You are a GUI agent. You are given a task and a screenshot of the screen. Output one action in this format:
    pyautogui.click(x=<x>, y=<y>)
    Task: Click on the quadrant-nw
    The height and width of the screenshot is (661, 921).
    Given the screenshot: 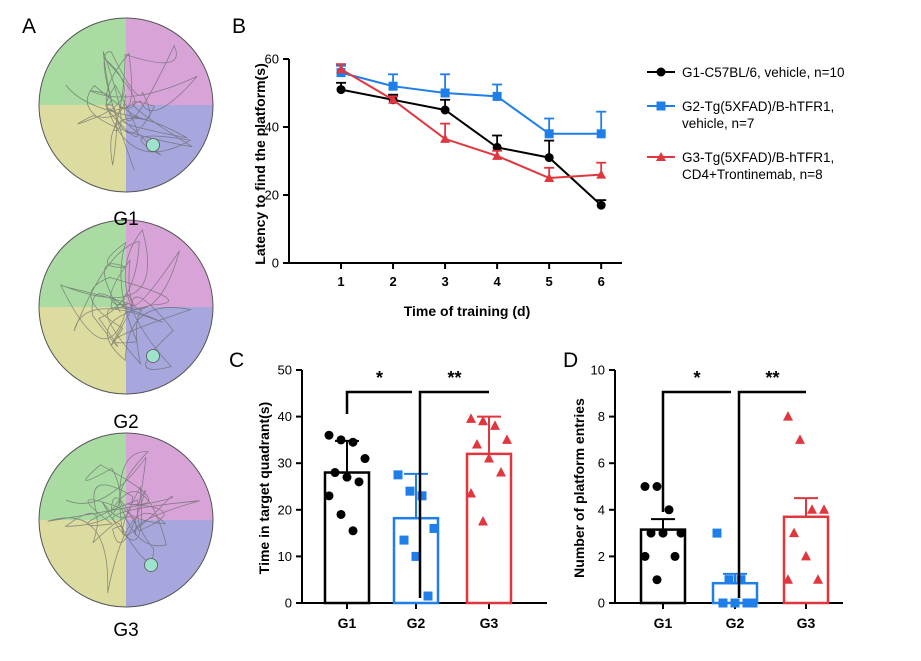 What is the action you would take?
    pyautogui.click(x=82, y=476)
    